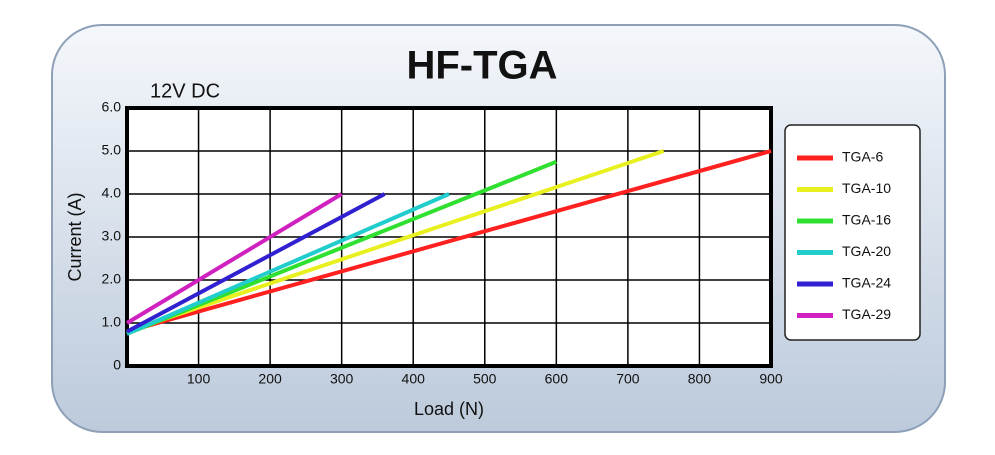  Describe the element at coordinates (449, 409) in the screenshot. I see `x-axis-label: Load (N)` at that location.